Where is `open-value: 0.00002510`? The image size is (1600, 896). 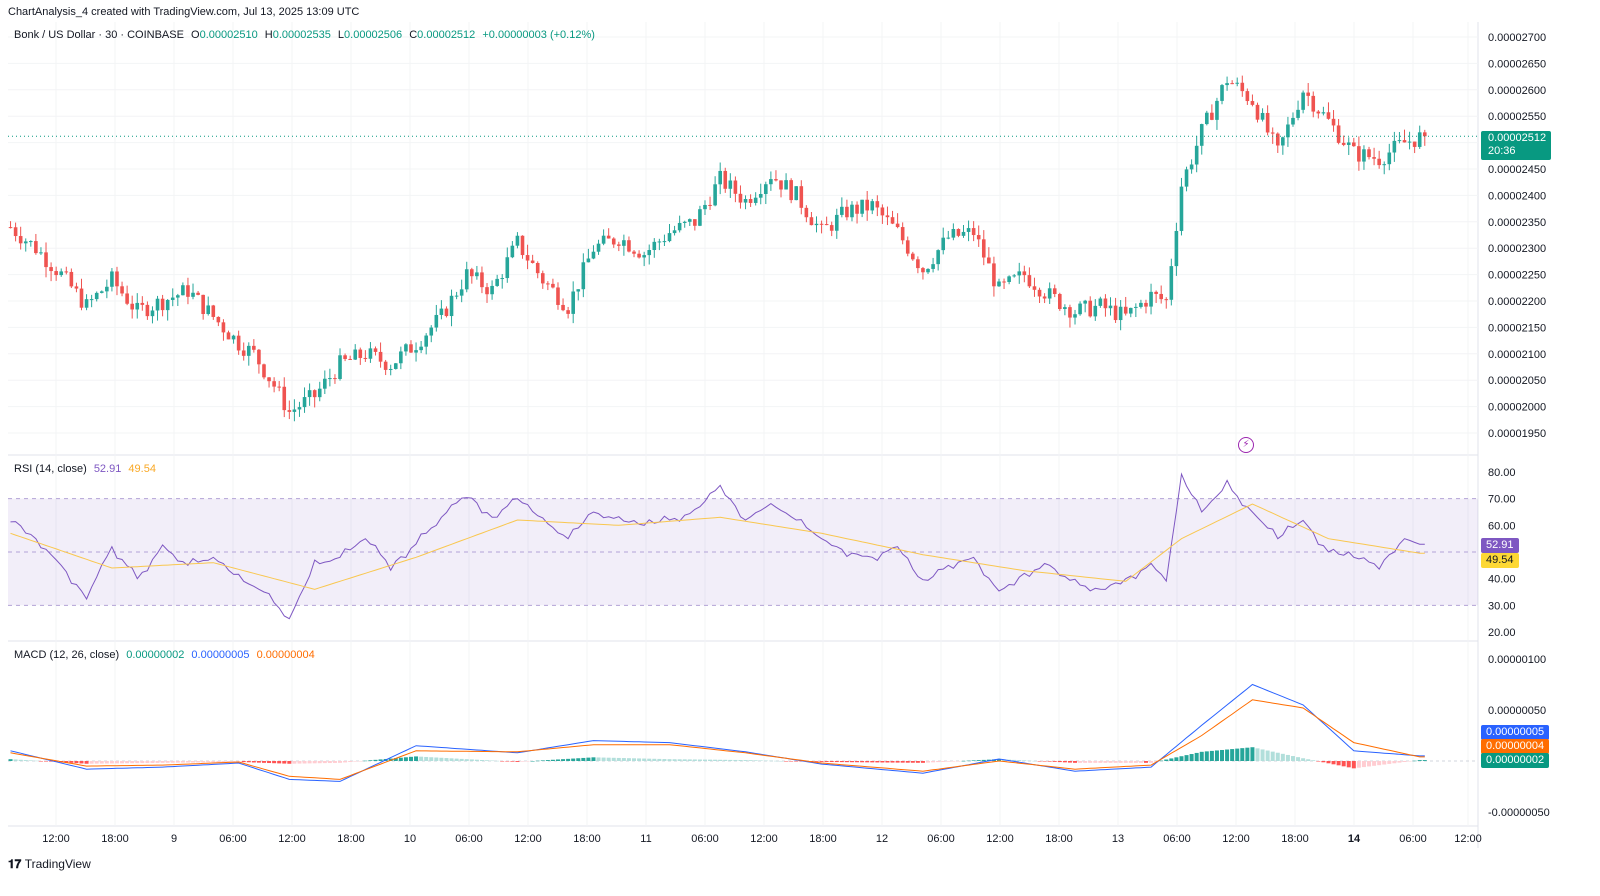 open-value: 0.00002510 is located at coordinates (228, 35).